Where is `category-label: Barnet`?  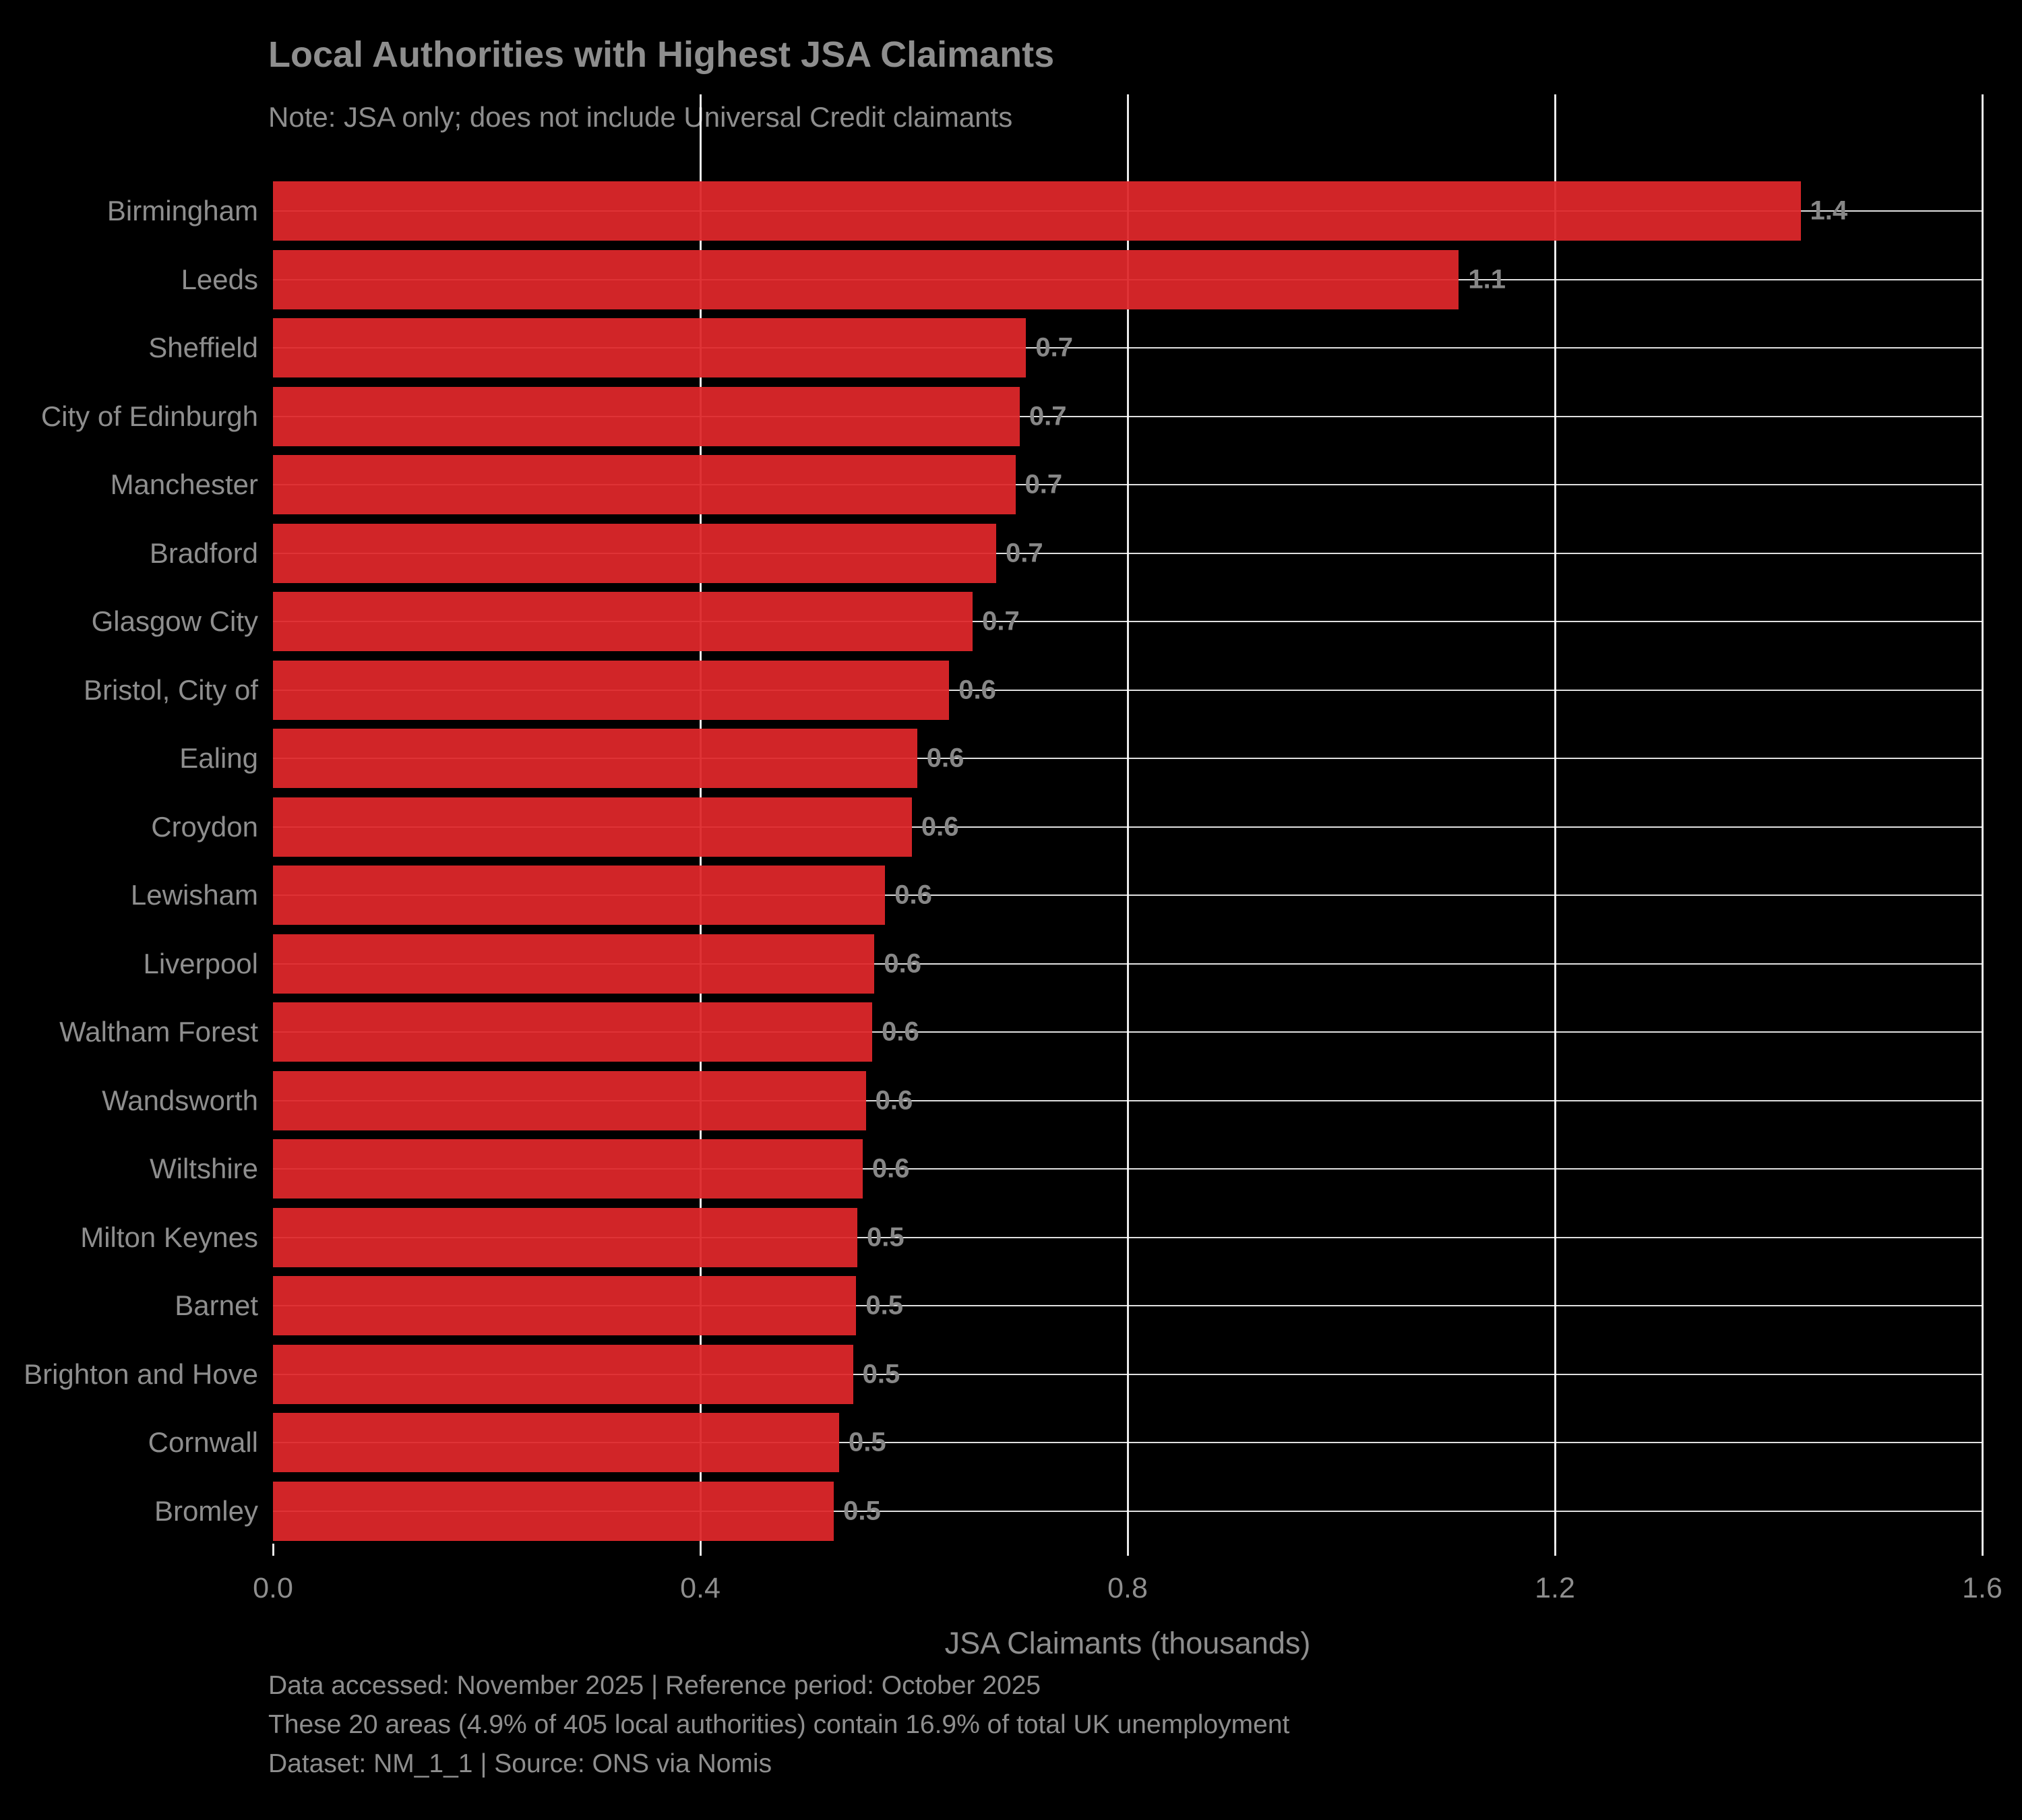
category-label: Barnet is located at coordinates (217, 1305).